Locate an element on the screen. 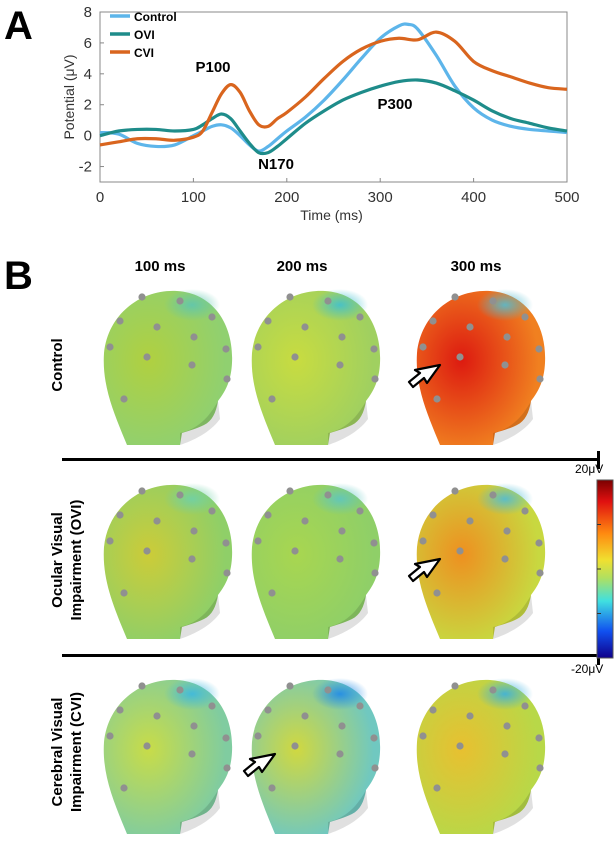 The width and height of the screenshot is (616, 842). annotation-p300: P300 is located at coordinates (394, 104).